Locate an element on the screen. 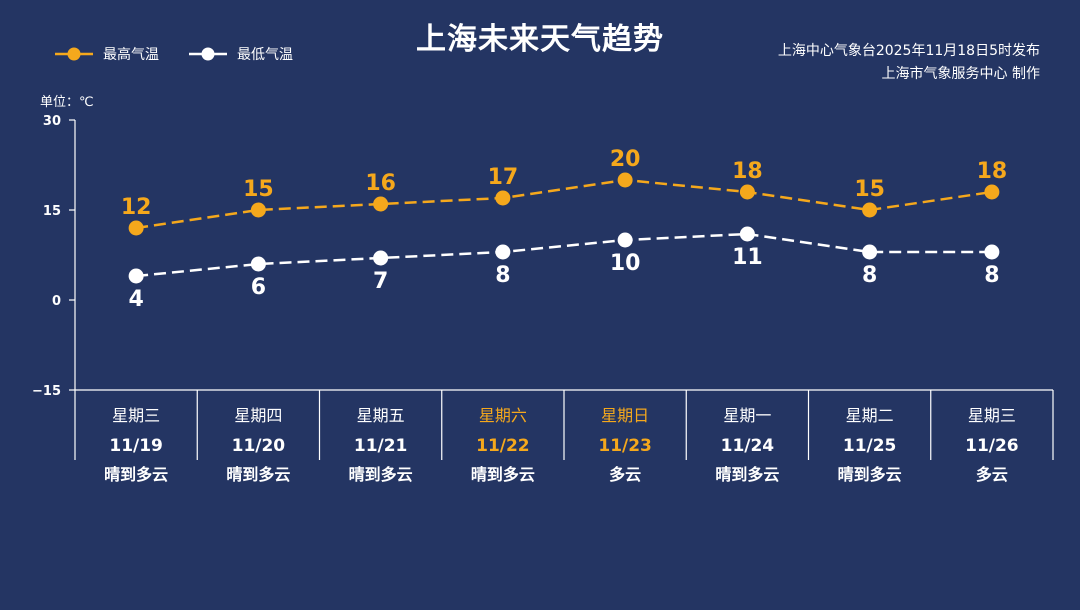 This screenshot has height=610, width=1080. legend: 最高气温 最低气温 is located at coordinates (174, 54).